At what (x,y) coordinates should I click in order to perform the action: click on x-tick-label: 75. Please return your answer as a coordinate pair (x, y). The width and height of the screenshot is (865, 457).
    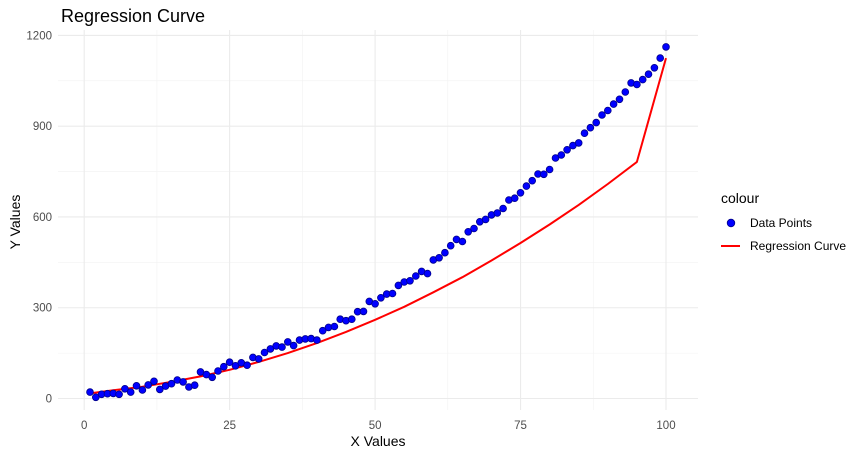
    Looking at the image, I should click on (520, 426).